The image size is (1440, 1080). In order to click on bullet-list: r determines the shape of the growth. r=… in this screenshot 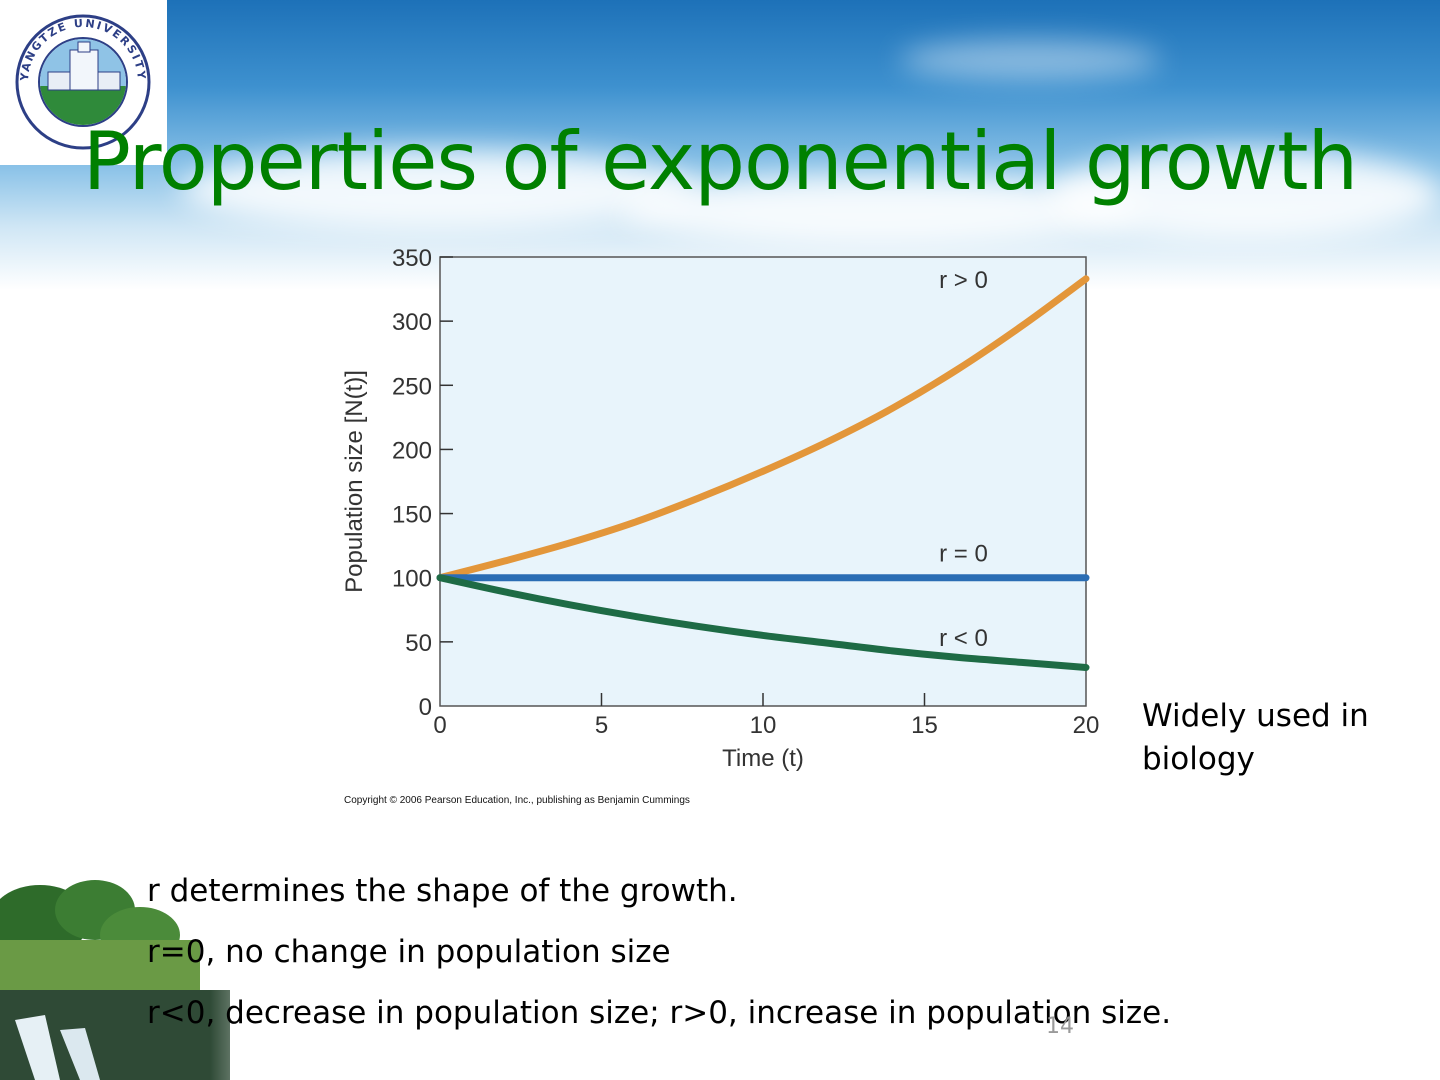, I will do `click(747, 964)`.